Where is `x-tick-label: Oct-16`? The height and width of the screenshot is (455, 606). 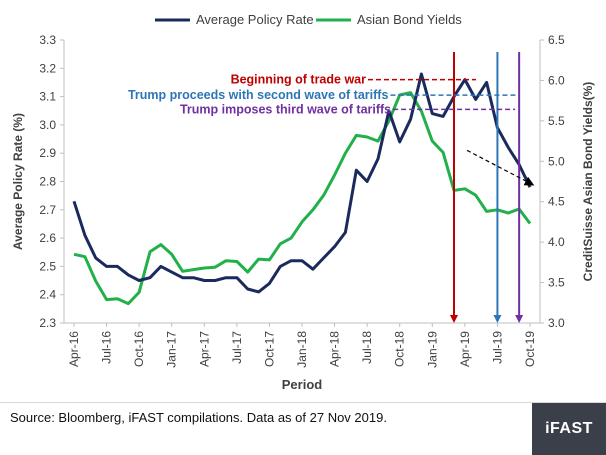 x-tick-label: Oct-16 is located at coordinates (139, 349).